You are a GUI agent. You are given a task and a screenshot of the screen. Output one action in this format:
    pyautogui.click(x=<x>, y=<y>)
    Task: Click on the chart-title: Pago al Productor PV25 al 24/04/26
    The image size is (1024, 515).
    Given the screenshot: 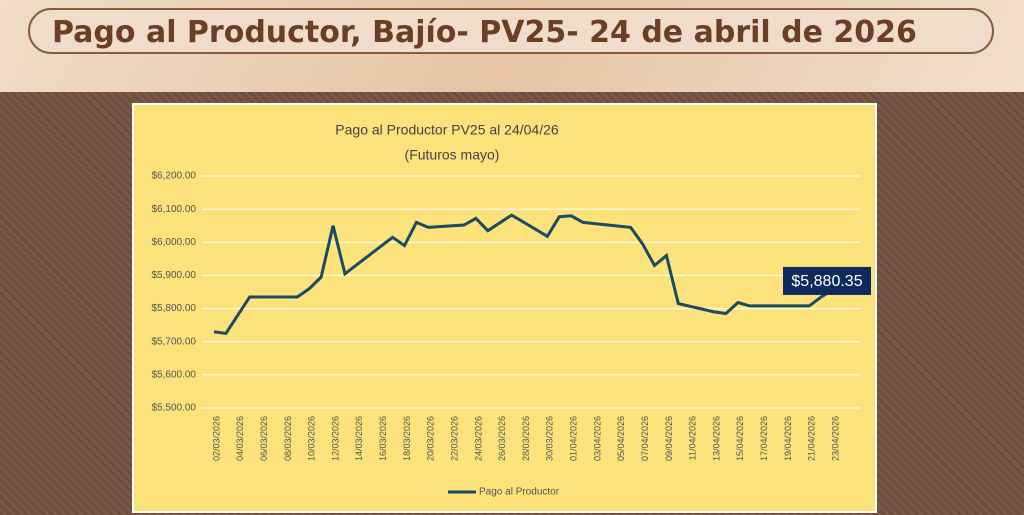 What is the action you would take?
    pyautogui.click(x=447, y=130)
    